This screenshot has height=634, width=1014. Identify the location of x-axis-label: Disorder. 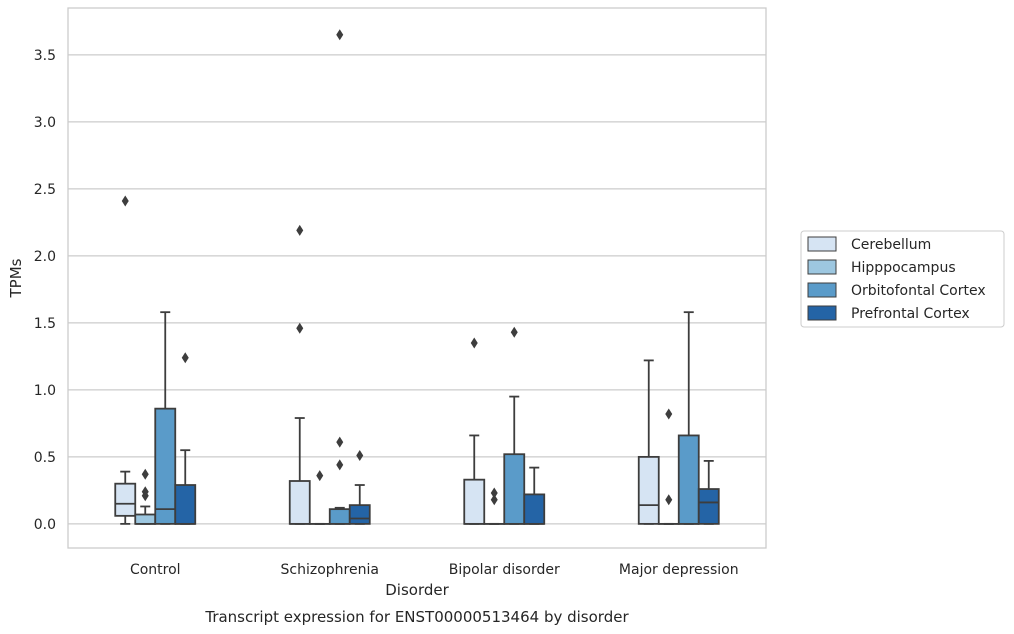
(417, 590).